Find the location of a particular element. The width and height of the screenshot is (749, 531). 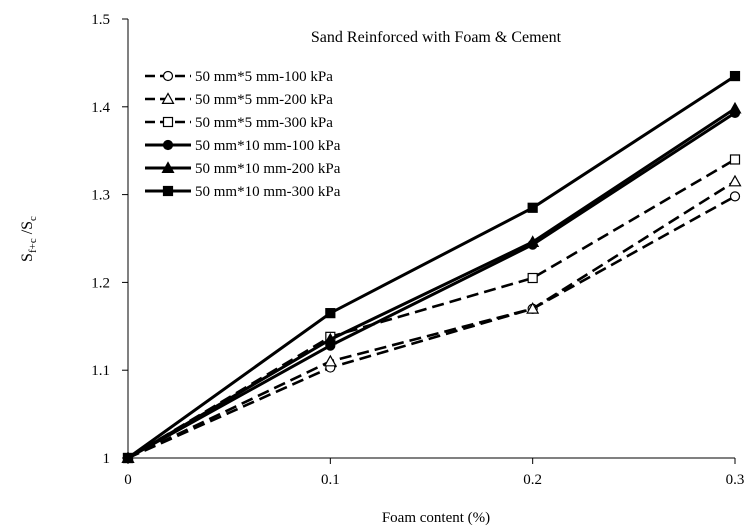

y-tick-label: 1 is located at coordinates (107, 459).